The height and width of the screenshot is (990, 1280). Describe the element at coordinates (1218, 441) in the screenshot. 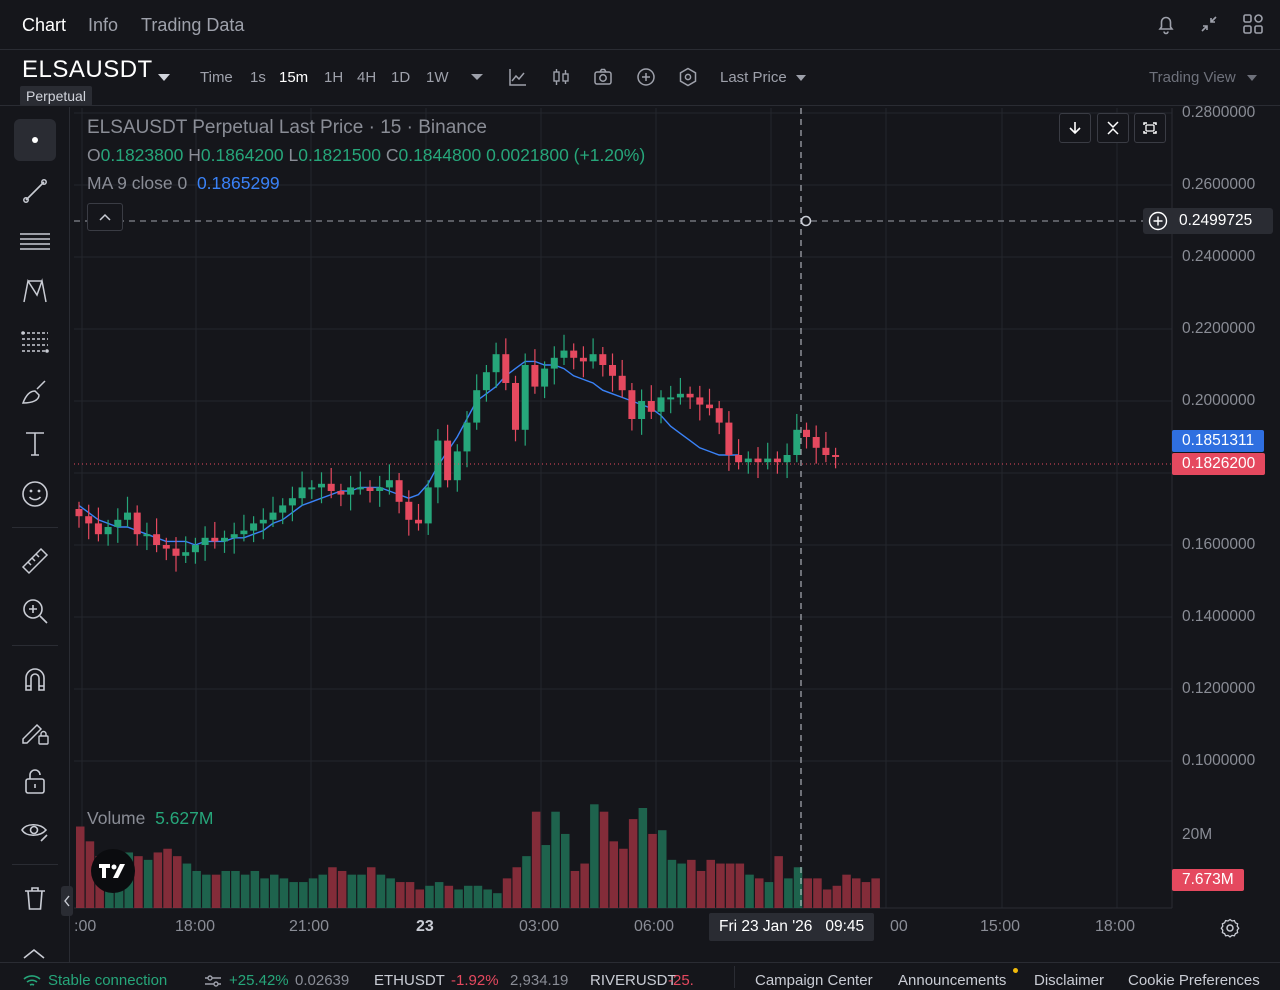

I see `ma-price-tag: 0.1851311` at that location.